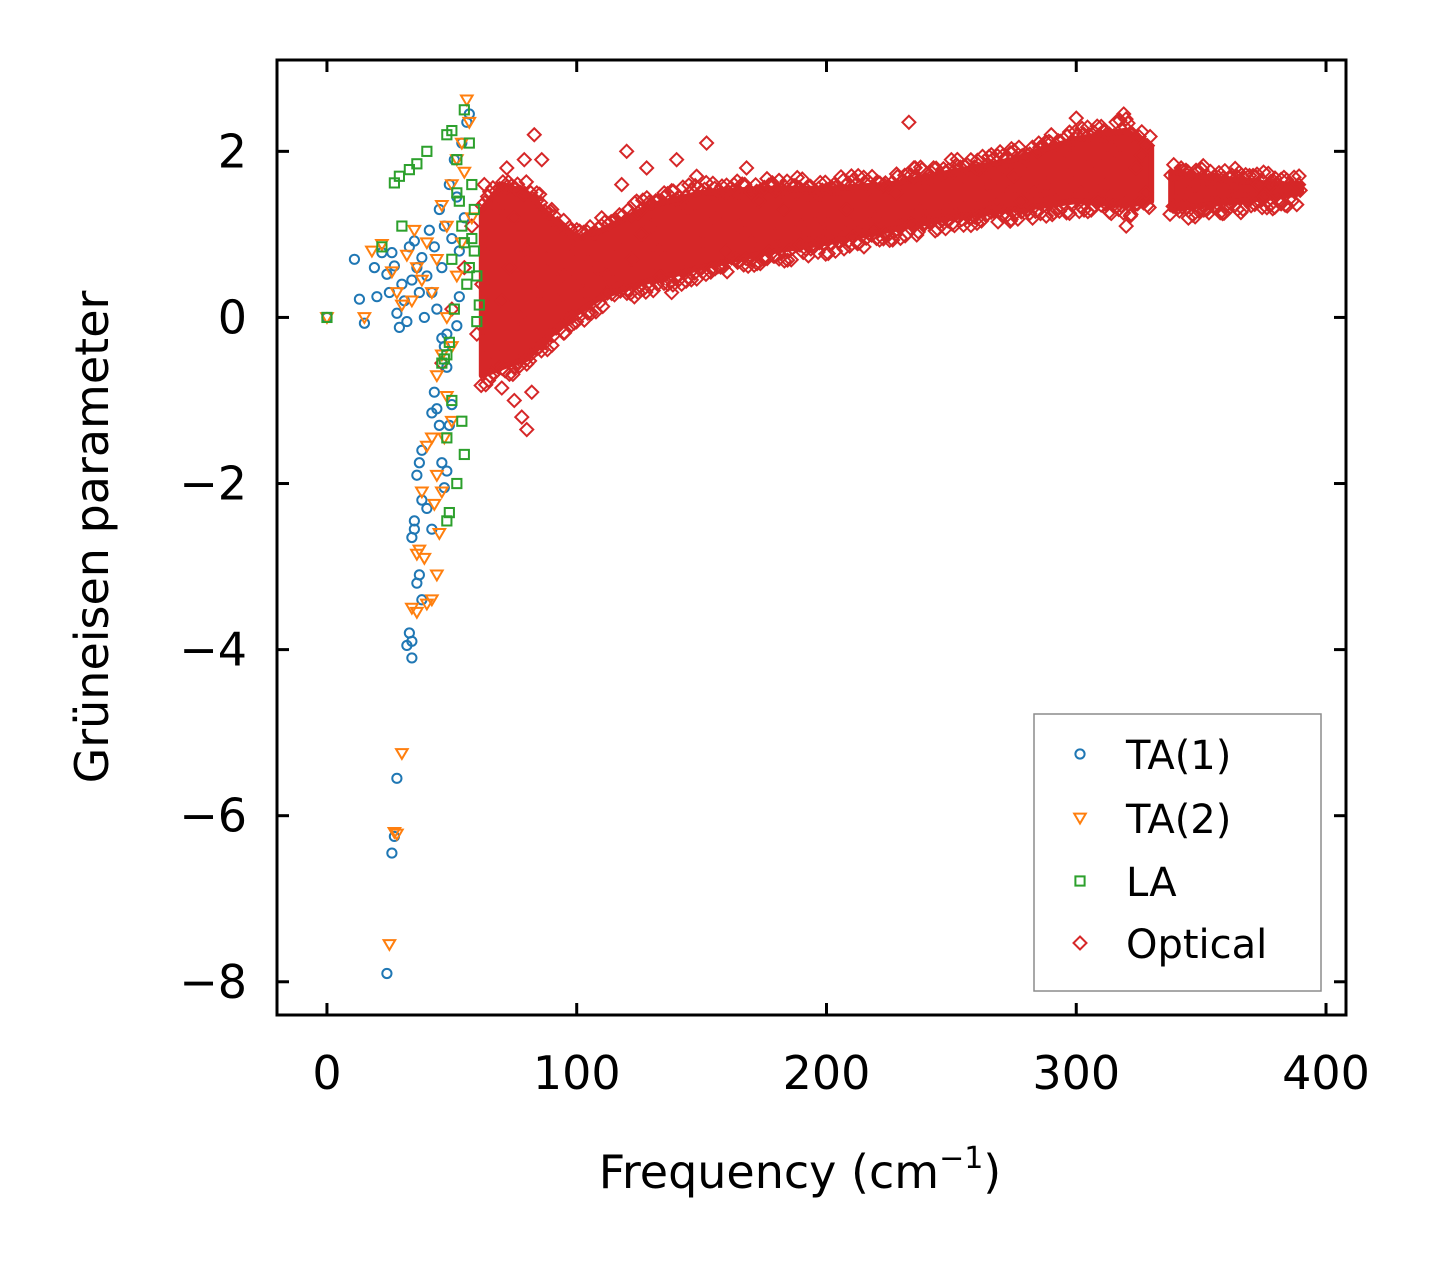 The height and width of the screenshot is (1264, 1442). Describe the element at coordinates (961, 1158) in the screenshot. I see `x-axis-label-superscript: −1` at that location.